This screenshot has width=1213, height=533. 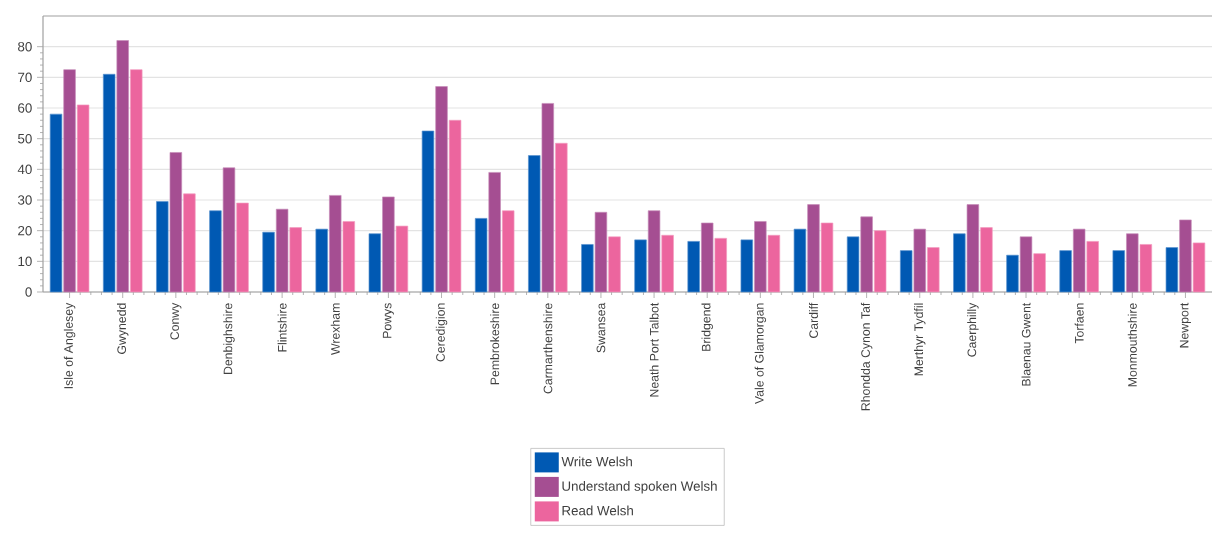 What do you see at coordinates (1185, 325) in the screenshot?
I see `x-tick-label: Newport` at bounding box center [1185, 325].